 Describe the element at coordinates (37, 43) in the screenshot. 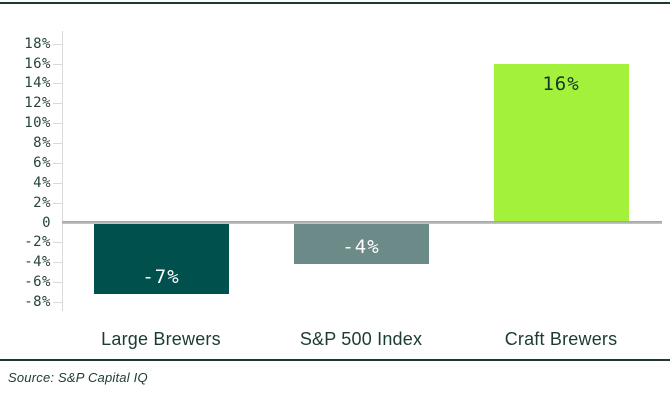

I see `y-tick-label: 18%` at that location.